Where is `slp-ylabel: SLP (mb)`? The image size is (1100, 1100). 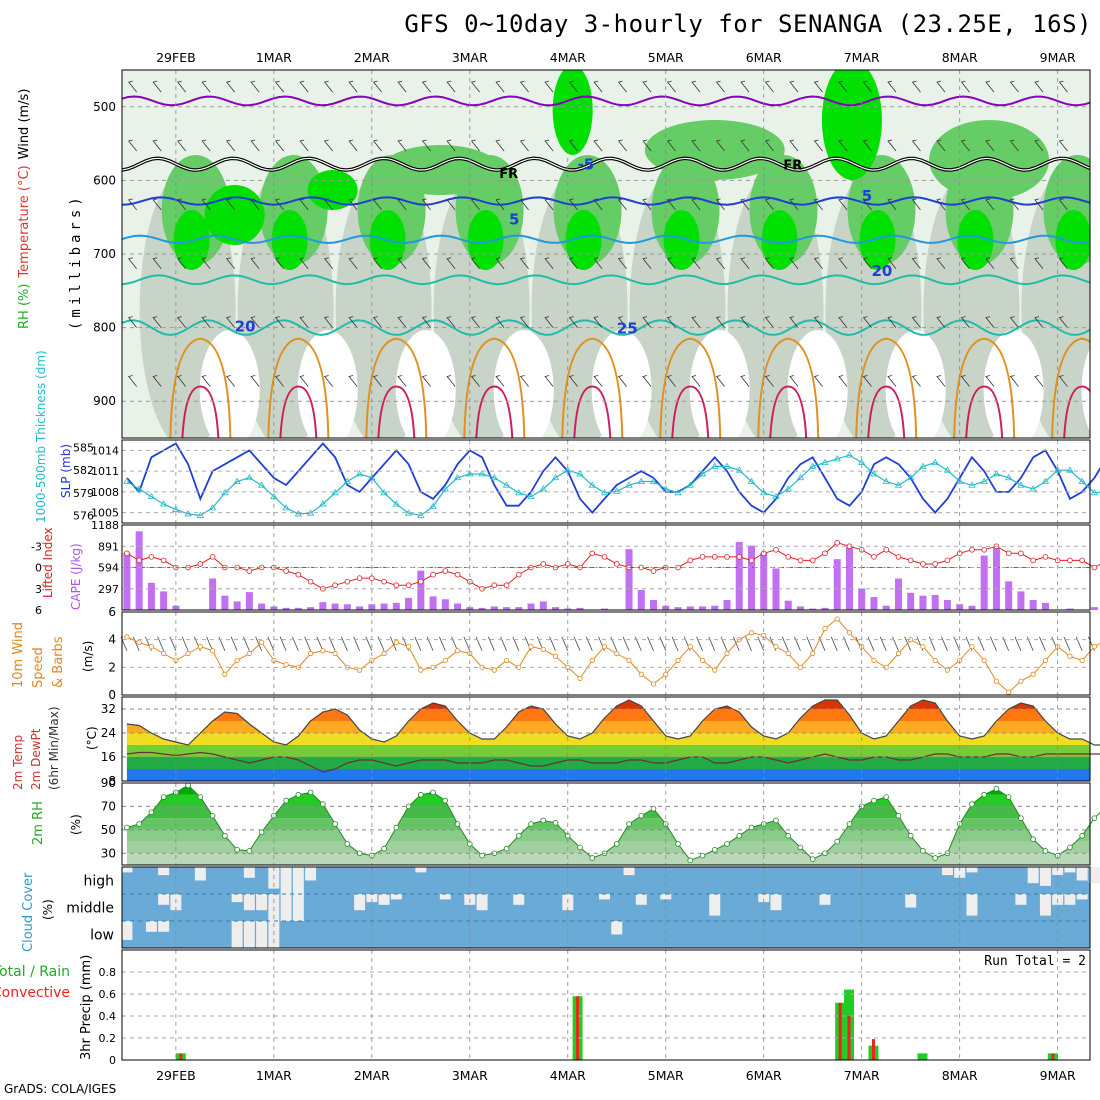
slp-ylabel: SLP (mb) is located at coordinates (66, 471).